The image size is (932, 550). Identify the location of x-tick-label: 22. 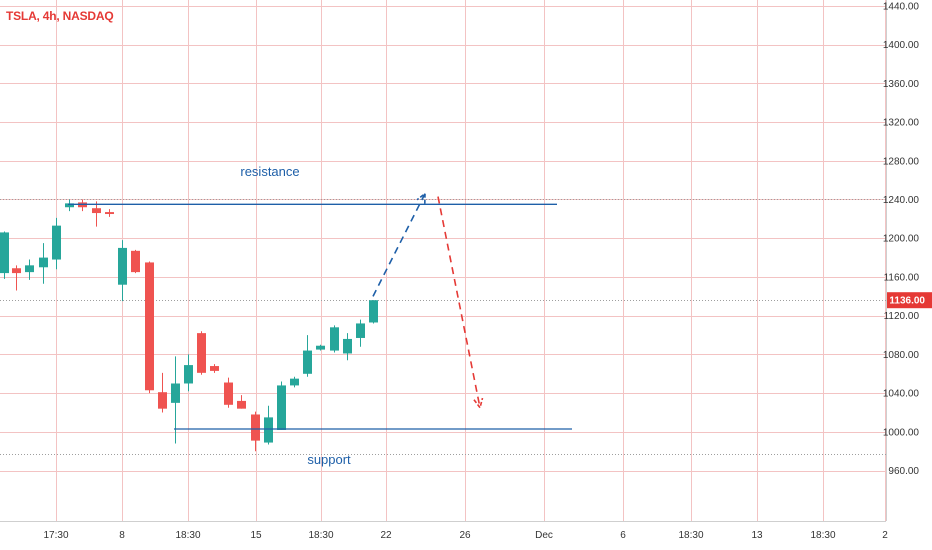
(386, 535).